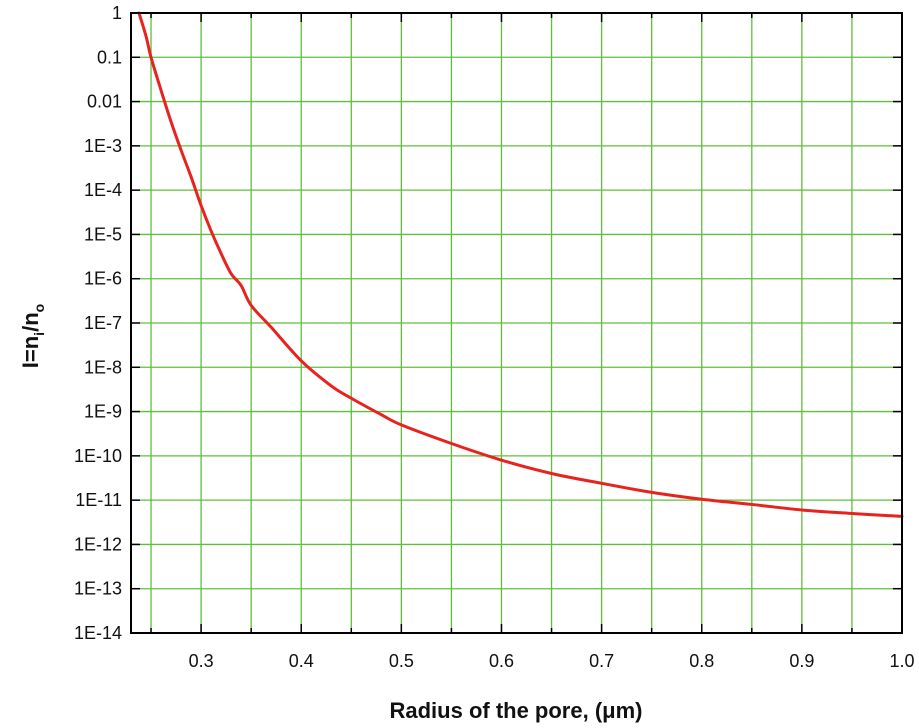 The width and height of the screenshot is (919, 728). What do you see at coordinates (103, 190) in the screenshot?
I see `y-tick-label: 1E-4` at bounding box center [103, 190].